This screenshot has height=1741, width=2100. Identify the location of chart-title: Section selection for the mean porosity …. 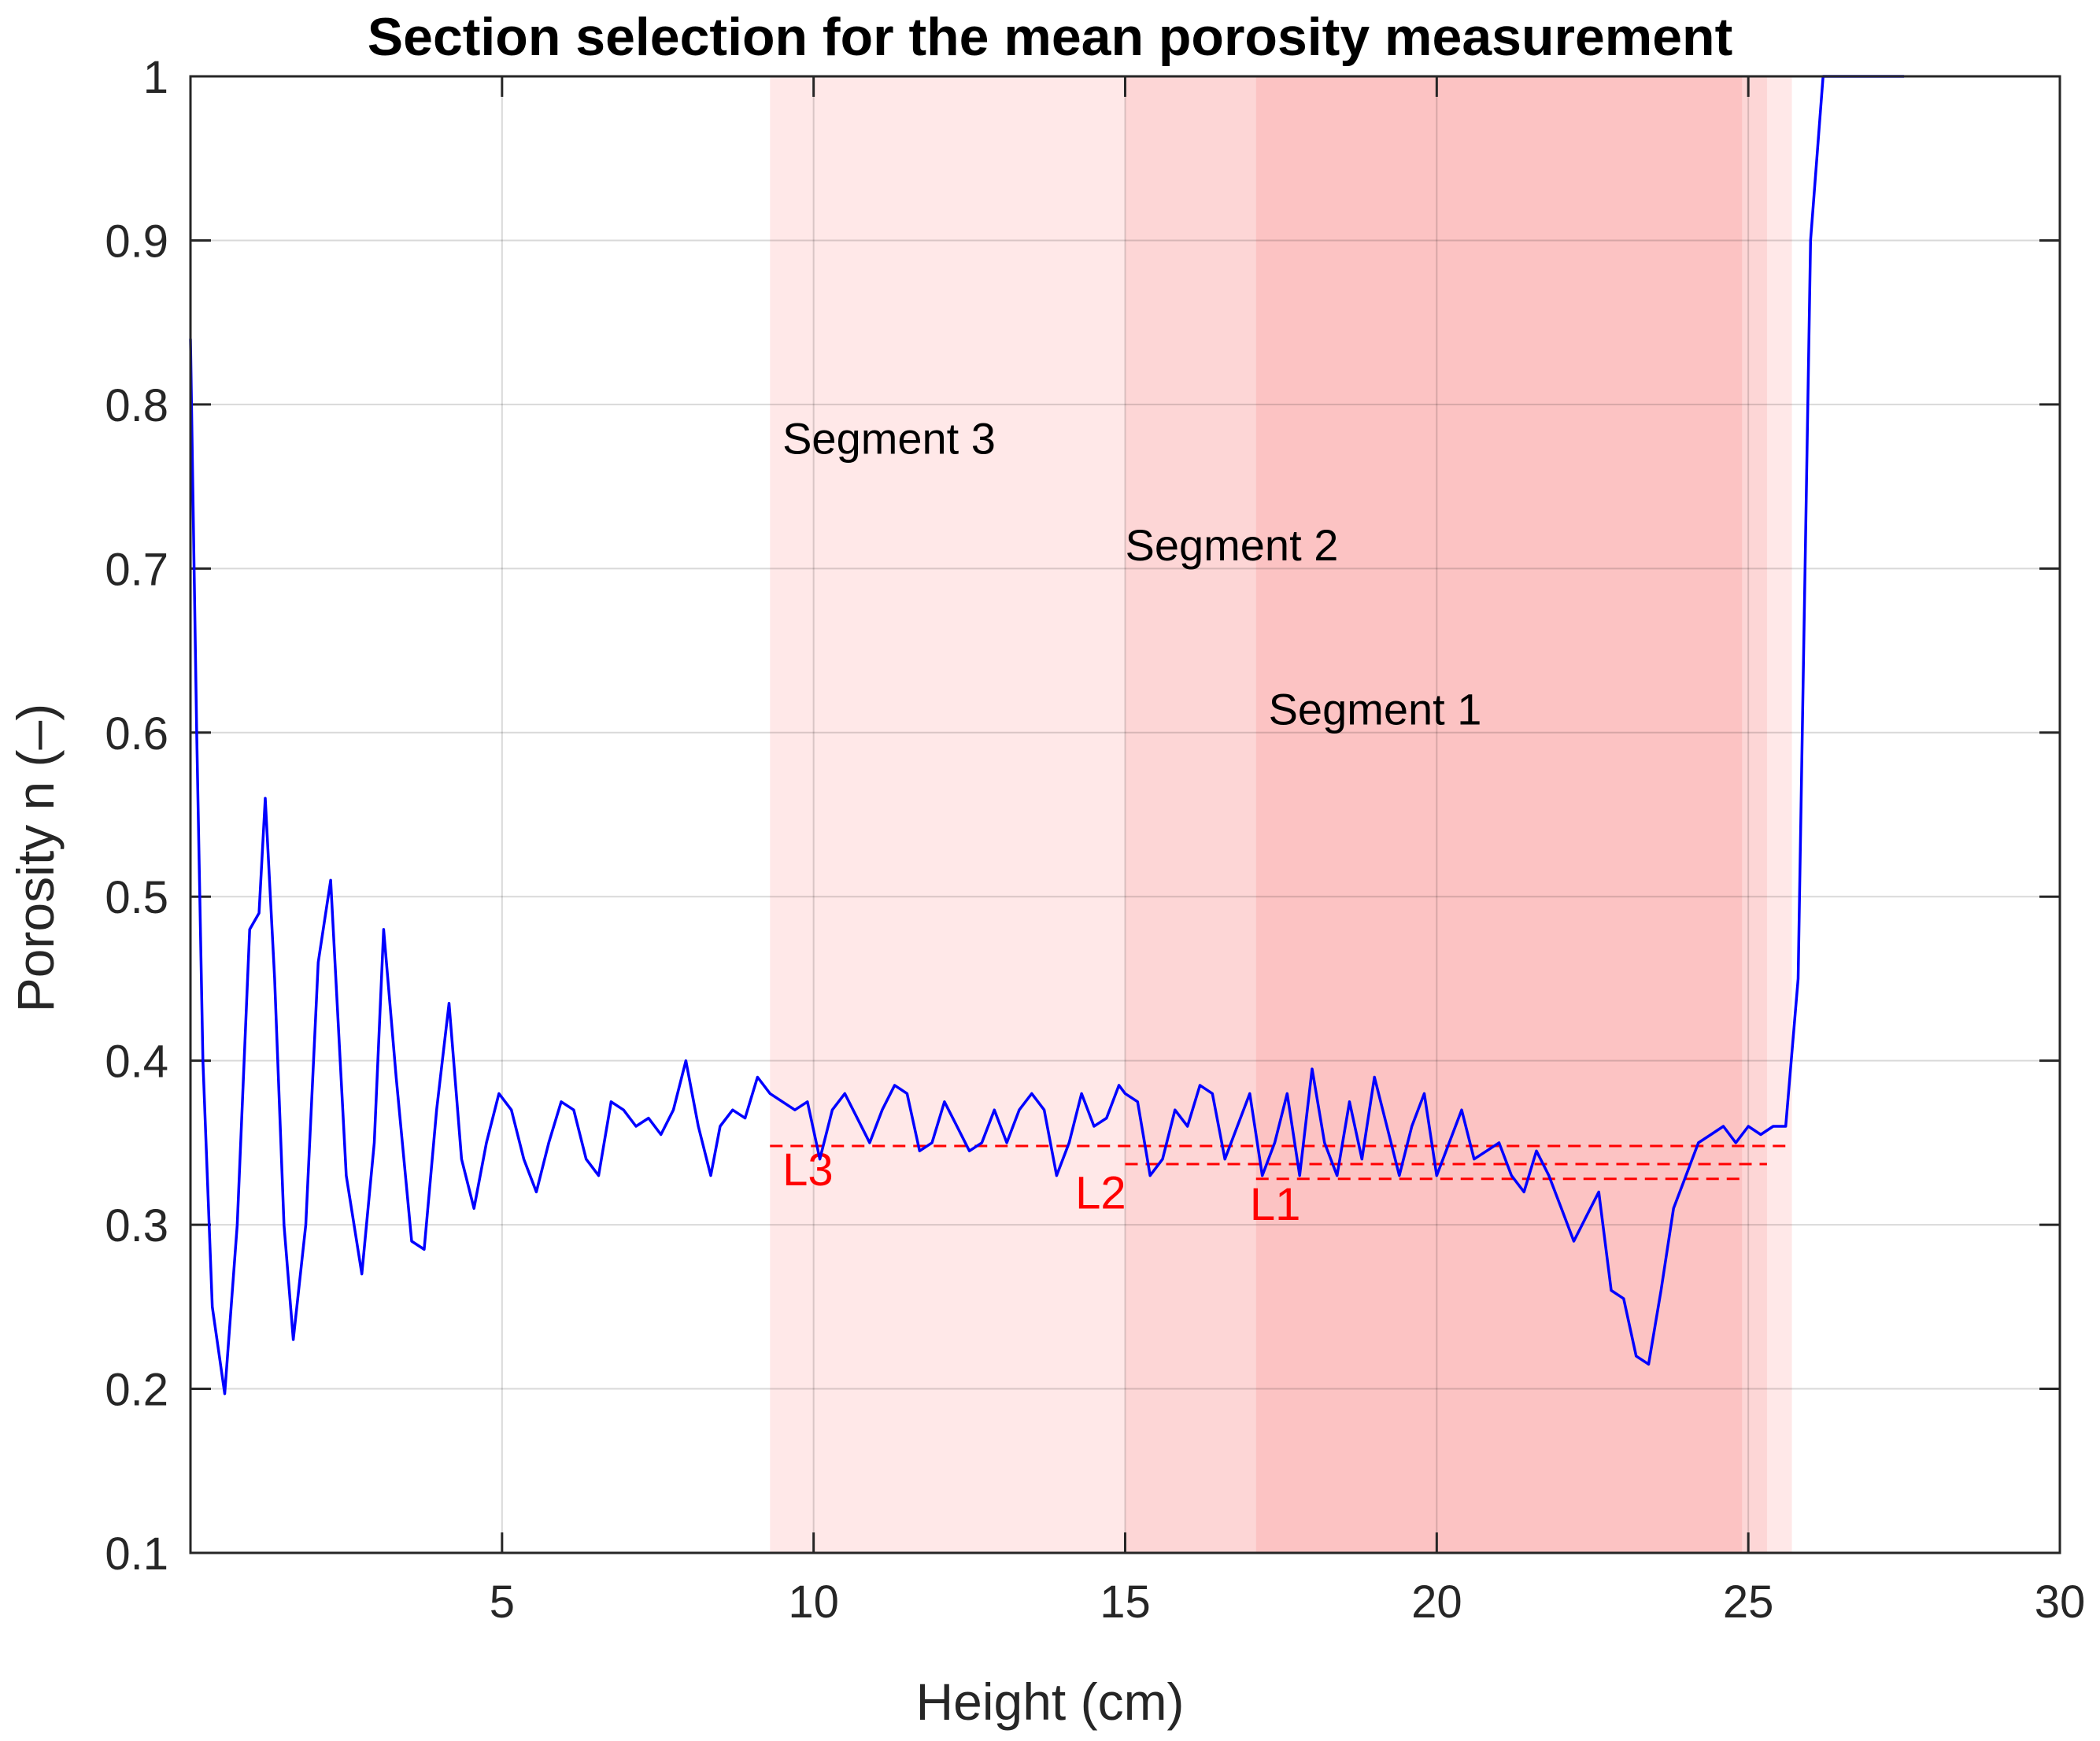
(1050, 37).